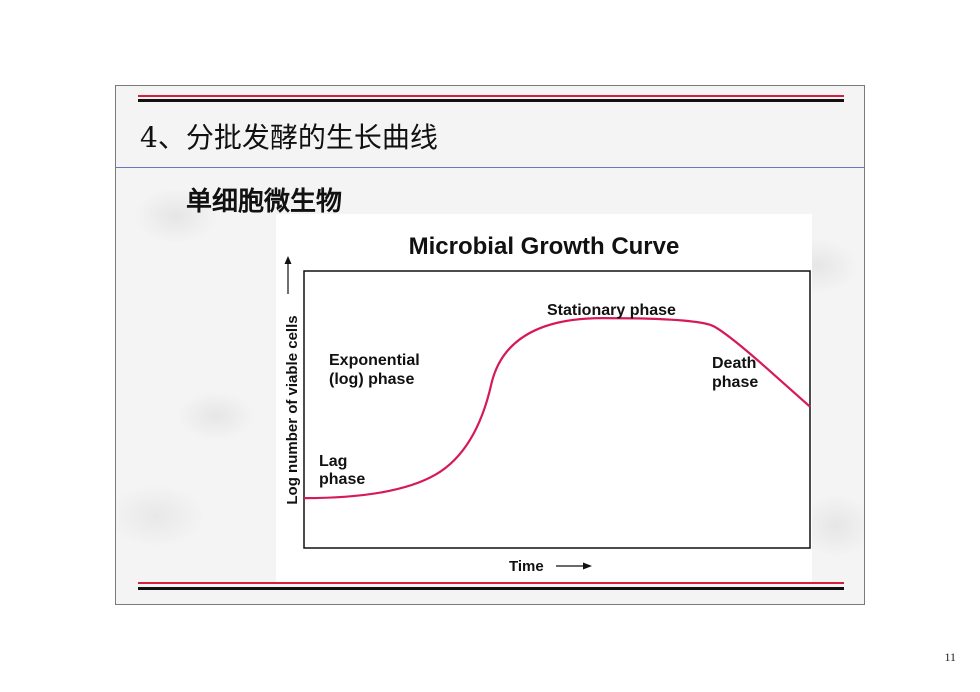  Describe the element at coordinates (491, 588) in the screenshot. I see `bottom-black-rule` at that location.